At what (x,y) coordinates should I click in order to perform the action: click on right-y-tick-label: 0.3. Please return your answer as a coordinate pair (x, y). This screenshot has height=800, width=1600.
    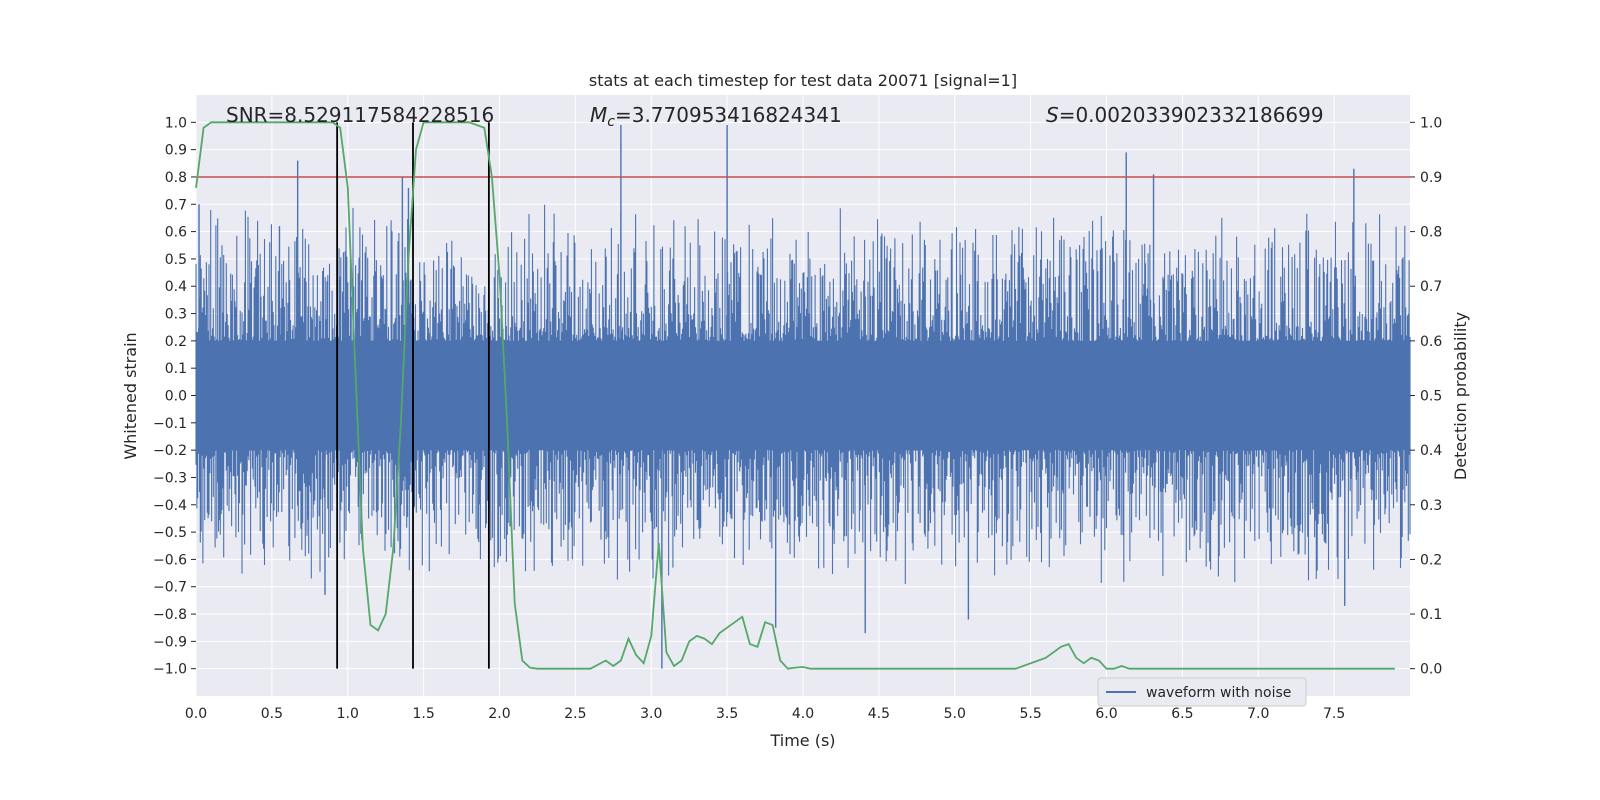
    Looking at the image, I should click on (1431, 506).